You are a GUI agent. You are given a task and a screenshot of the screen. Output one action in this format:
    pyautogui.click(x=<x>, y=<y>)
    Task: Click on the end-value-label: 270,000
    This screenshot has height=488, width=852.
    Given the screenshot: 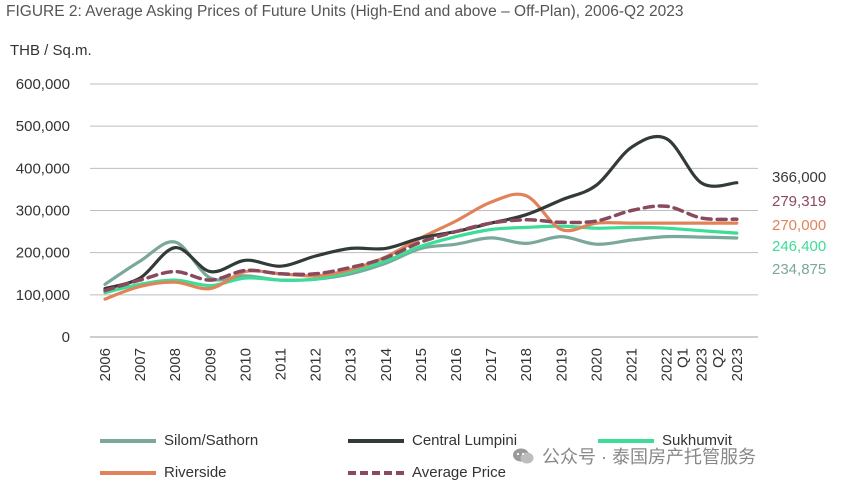 What is the action you would take?
    pyautogui.click(x=799, y=225)
    